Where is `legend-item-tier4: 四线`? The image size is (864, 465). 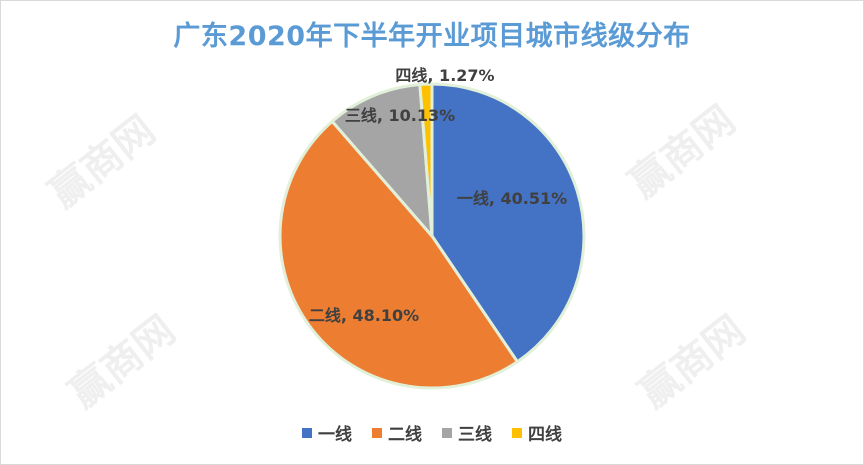
legend-item-tier4: 四线 is located at coordinates (537, 432).